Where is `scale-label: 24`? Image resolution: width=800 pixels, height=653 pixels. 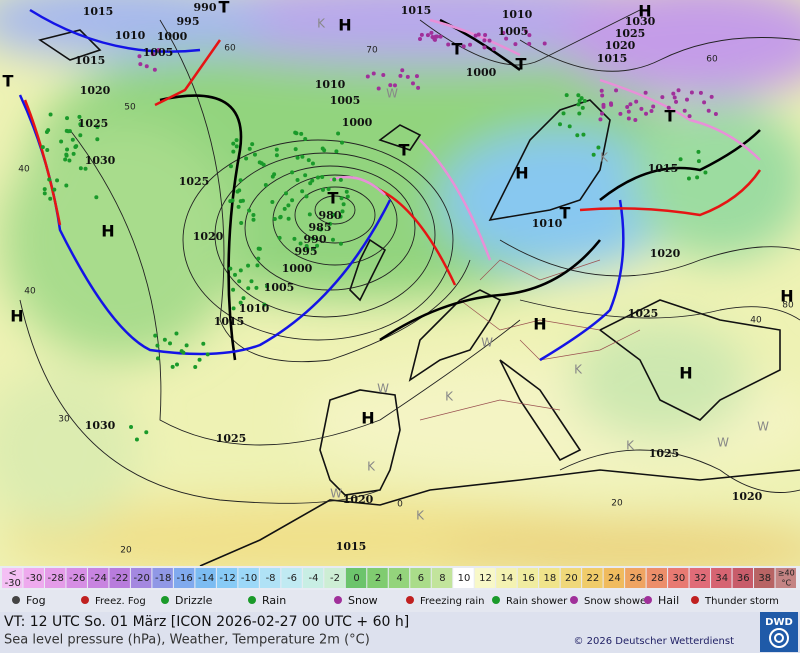 scale-label: 24 is located at coordinates (614, 578).